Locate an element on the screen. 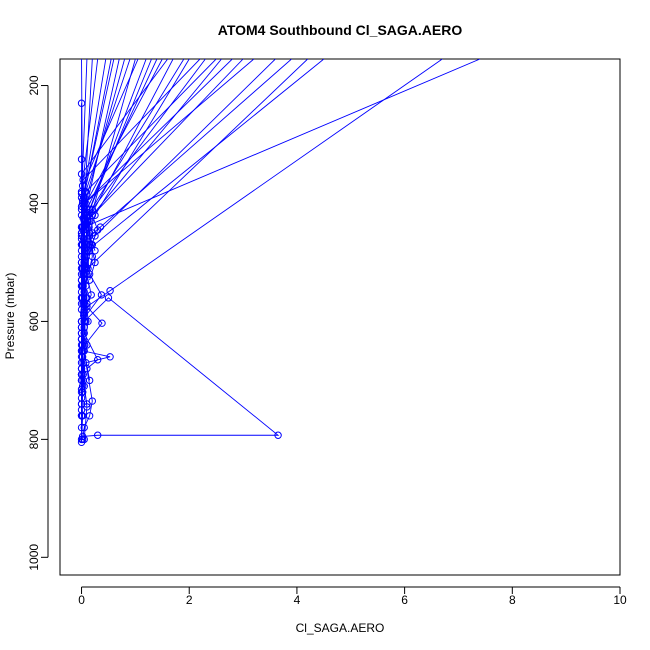  y-axis-label: Pressure (mbar) is located at coordinates (10, 316).